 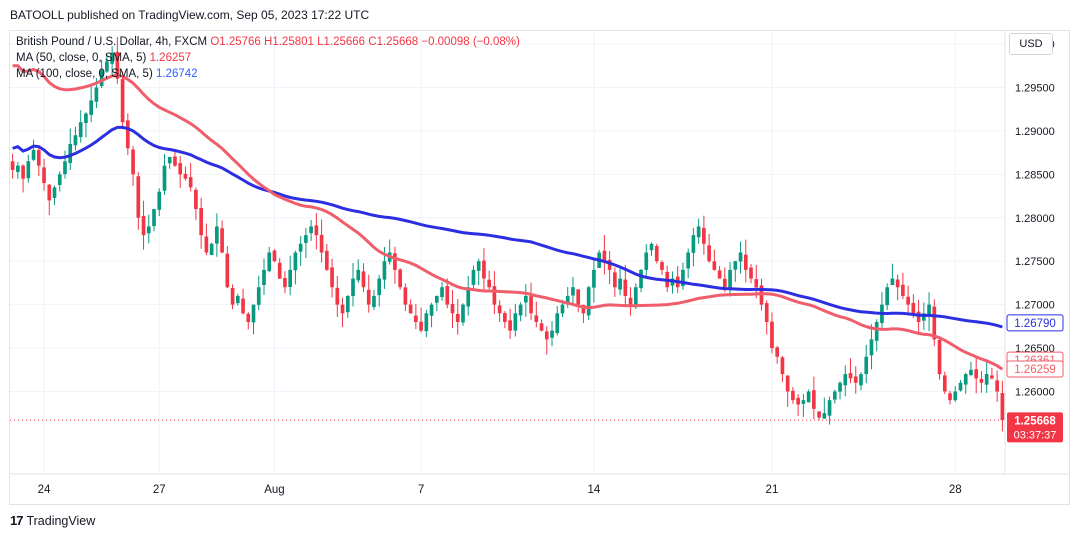 What do you see at coordinates (52, 520) in the screenshot?
I see `tradingview-logo: 17 TradingView` at bounding box center [52, 520].